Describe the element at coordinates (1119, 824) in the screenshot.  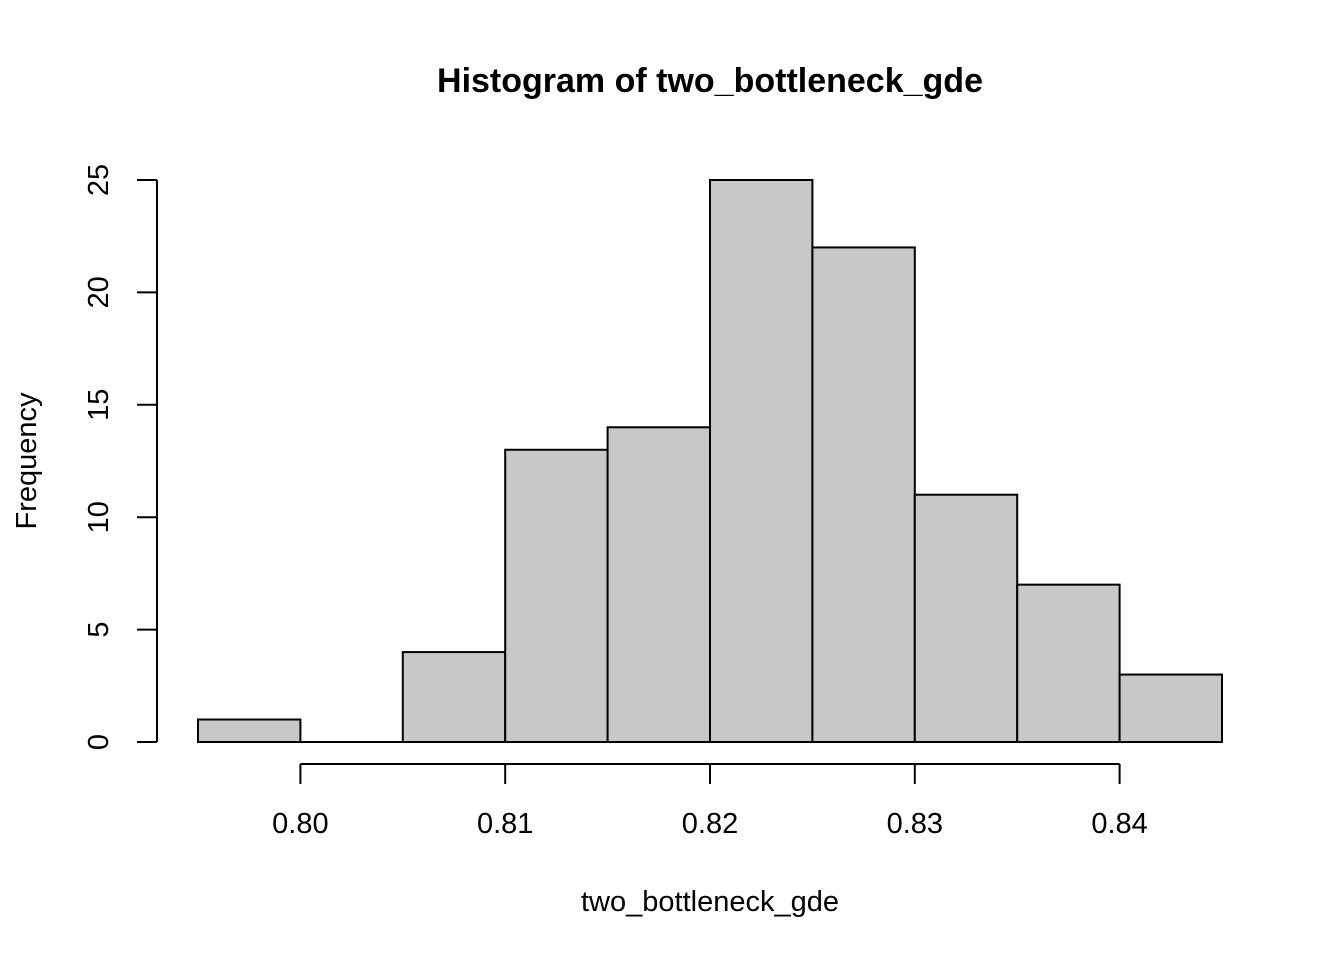
I see `x-tick-label: 0.84` at that location.